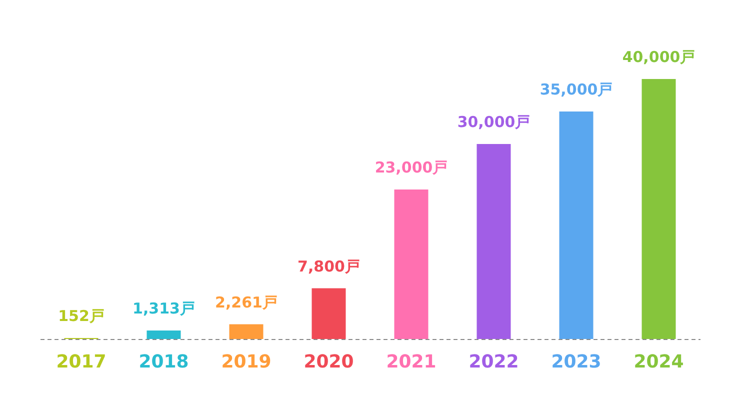 The height and width of the screenshot is (420, 750). Describe the element at coordinates (411, 167) in the screenshot. I see `data-label: 23,000戸` at that location.